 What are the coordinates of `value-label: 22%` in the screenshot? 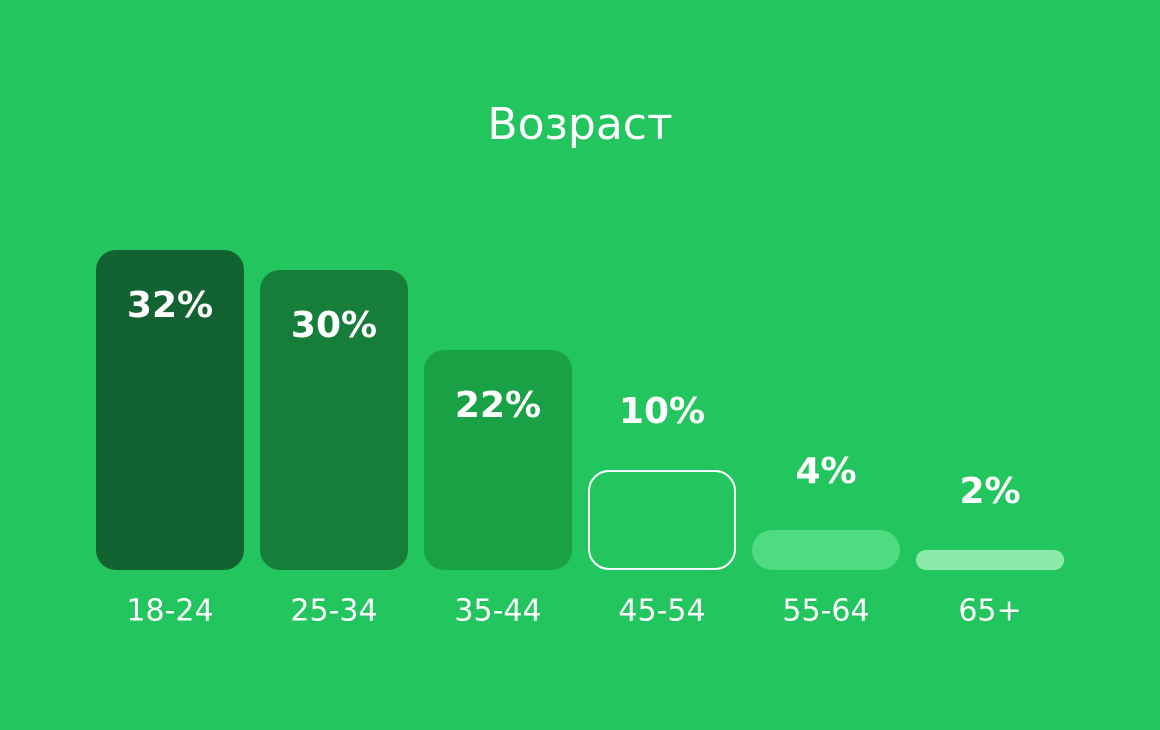 It's located at (498, 405).